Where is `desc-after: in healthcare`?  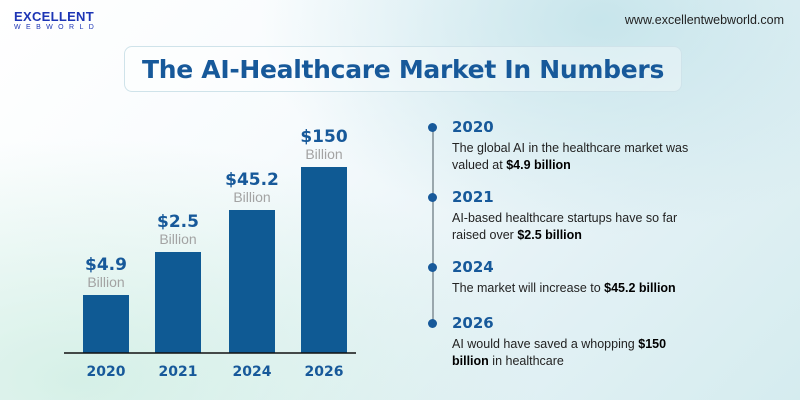
desc-after: in healthcare is located at coordinates (526, 361).